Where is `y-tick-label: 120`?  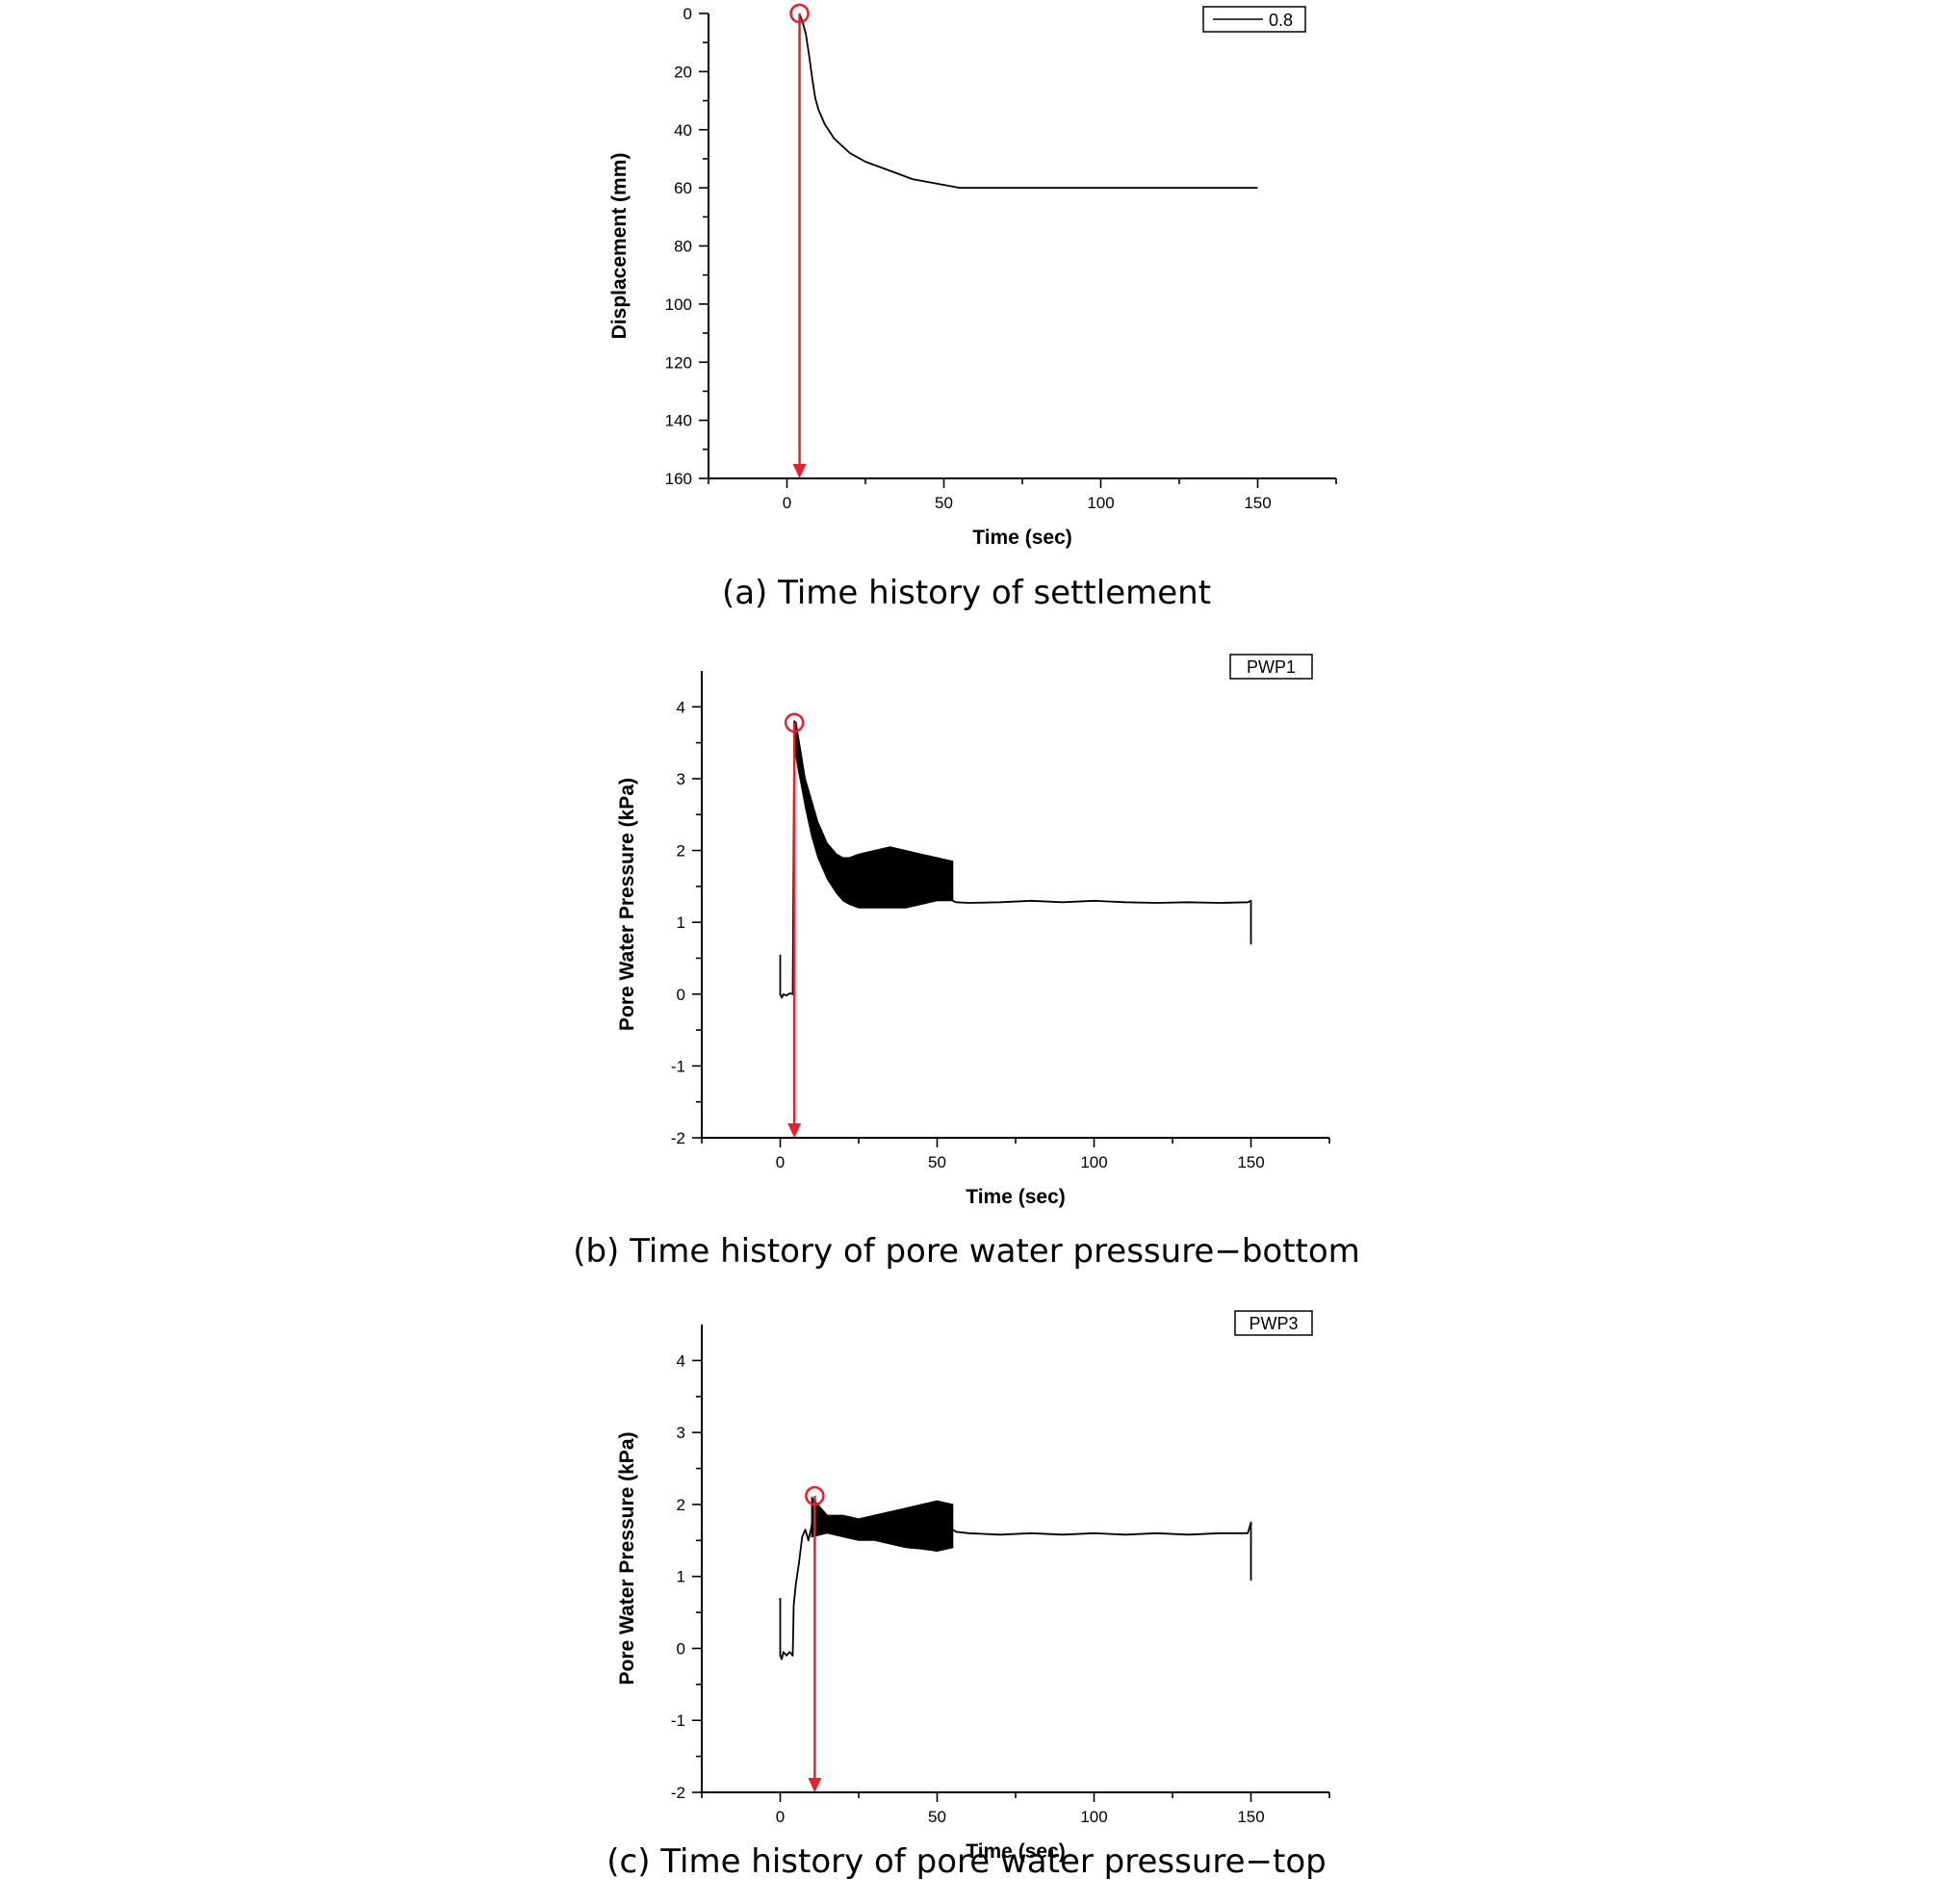
y-tick-label: 120 is located at coordinates (678, 363).